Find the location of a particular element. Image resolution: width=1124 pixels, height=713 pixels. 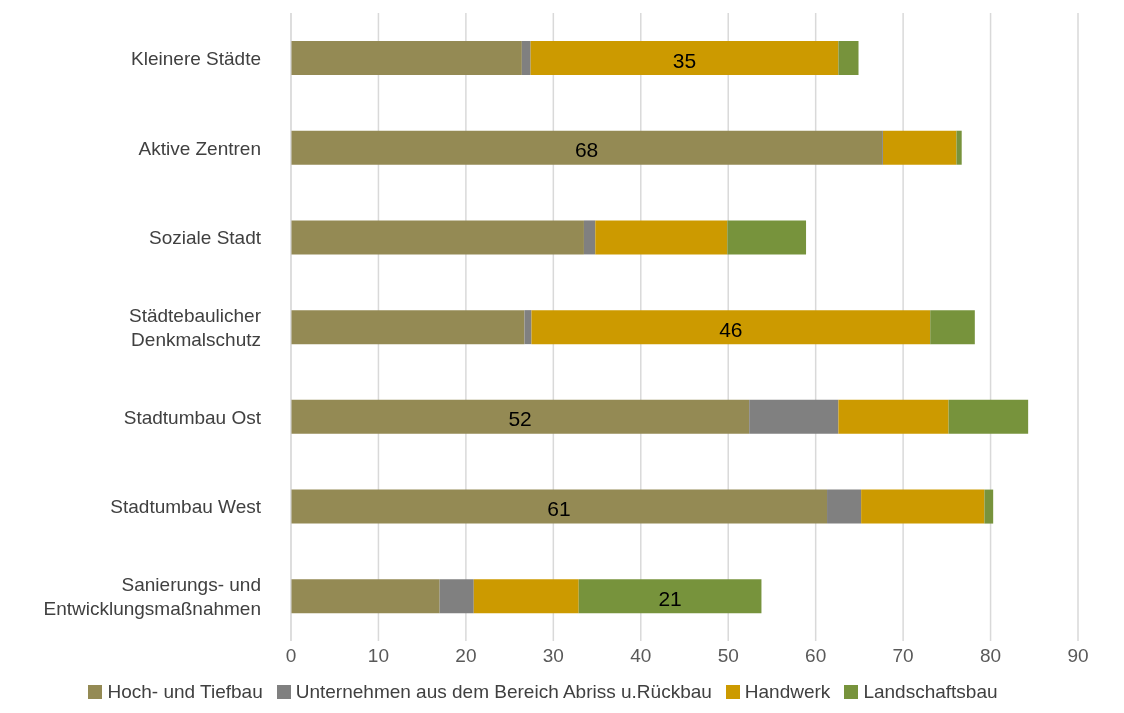

x-tick-label: 30 is located at coordinates (553, 656).